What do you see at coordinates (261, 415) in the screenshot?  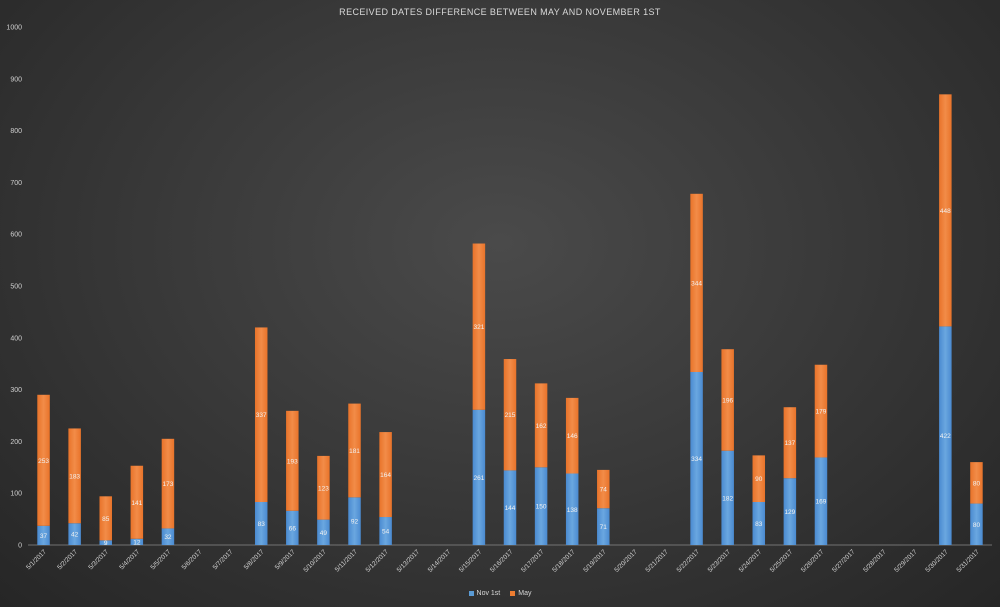 I see `data-label: 337` at bounding box center [261, 415].